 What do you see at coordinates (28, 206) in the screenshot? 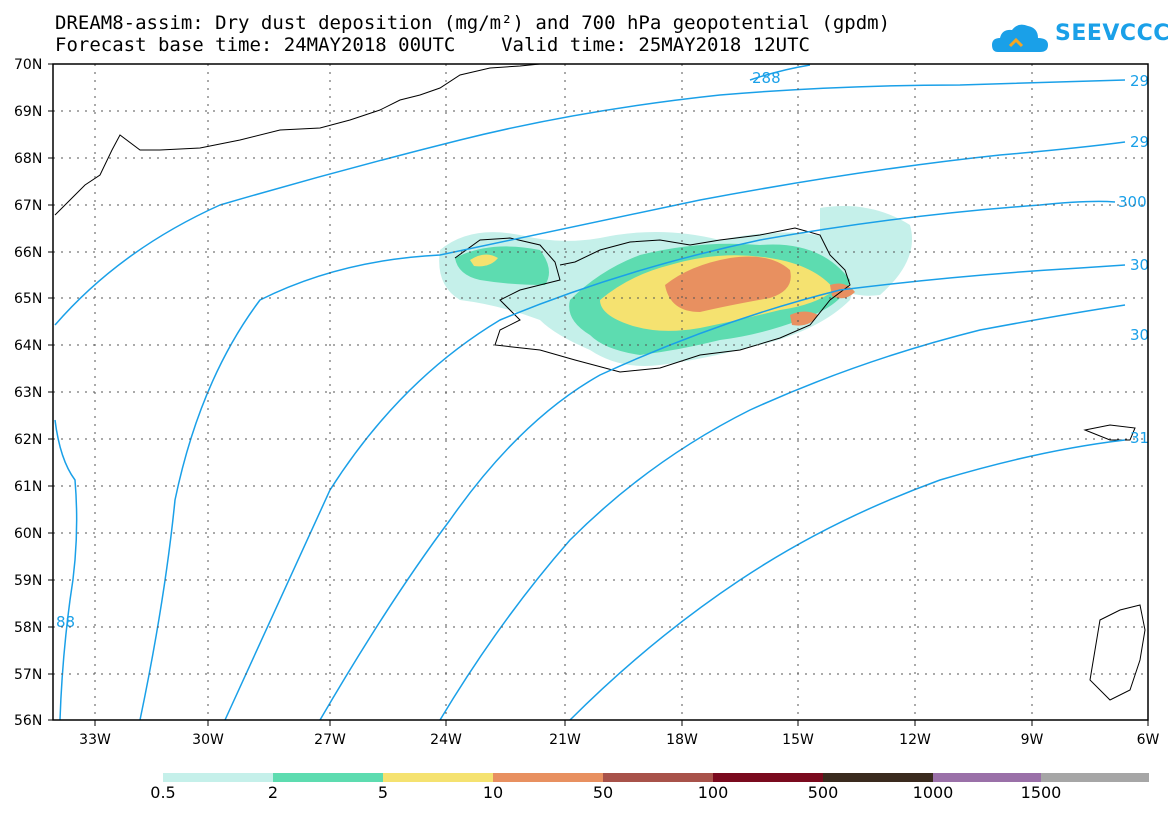
I see `lat-label: 67N` at bounding box center [28, 206].